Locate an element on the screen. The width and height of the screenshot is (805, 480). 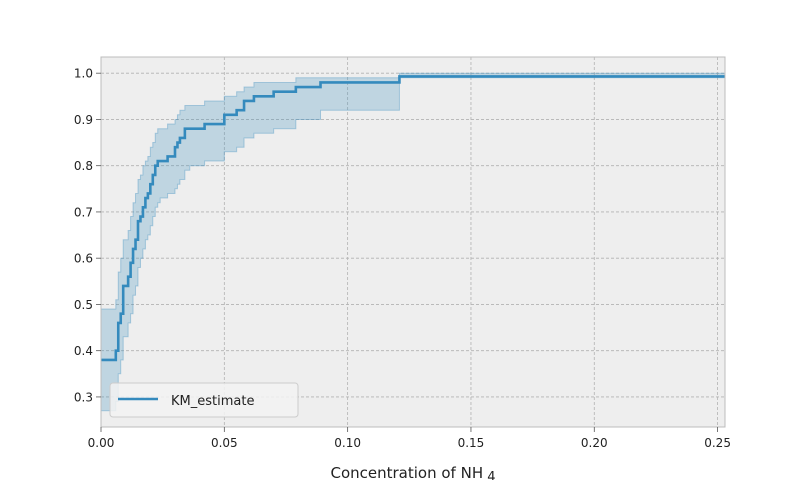
legend-box is located at coordinates (204, 400).